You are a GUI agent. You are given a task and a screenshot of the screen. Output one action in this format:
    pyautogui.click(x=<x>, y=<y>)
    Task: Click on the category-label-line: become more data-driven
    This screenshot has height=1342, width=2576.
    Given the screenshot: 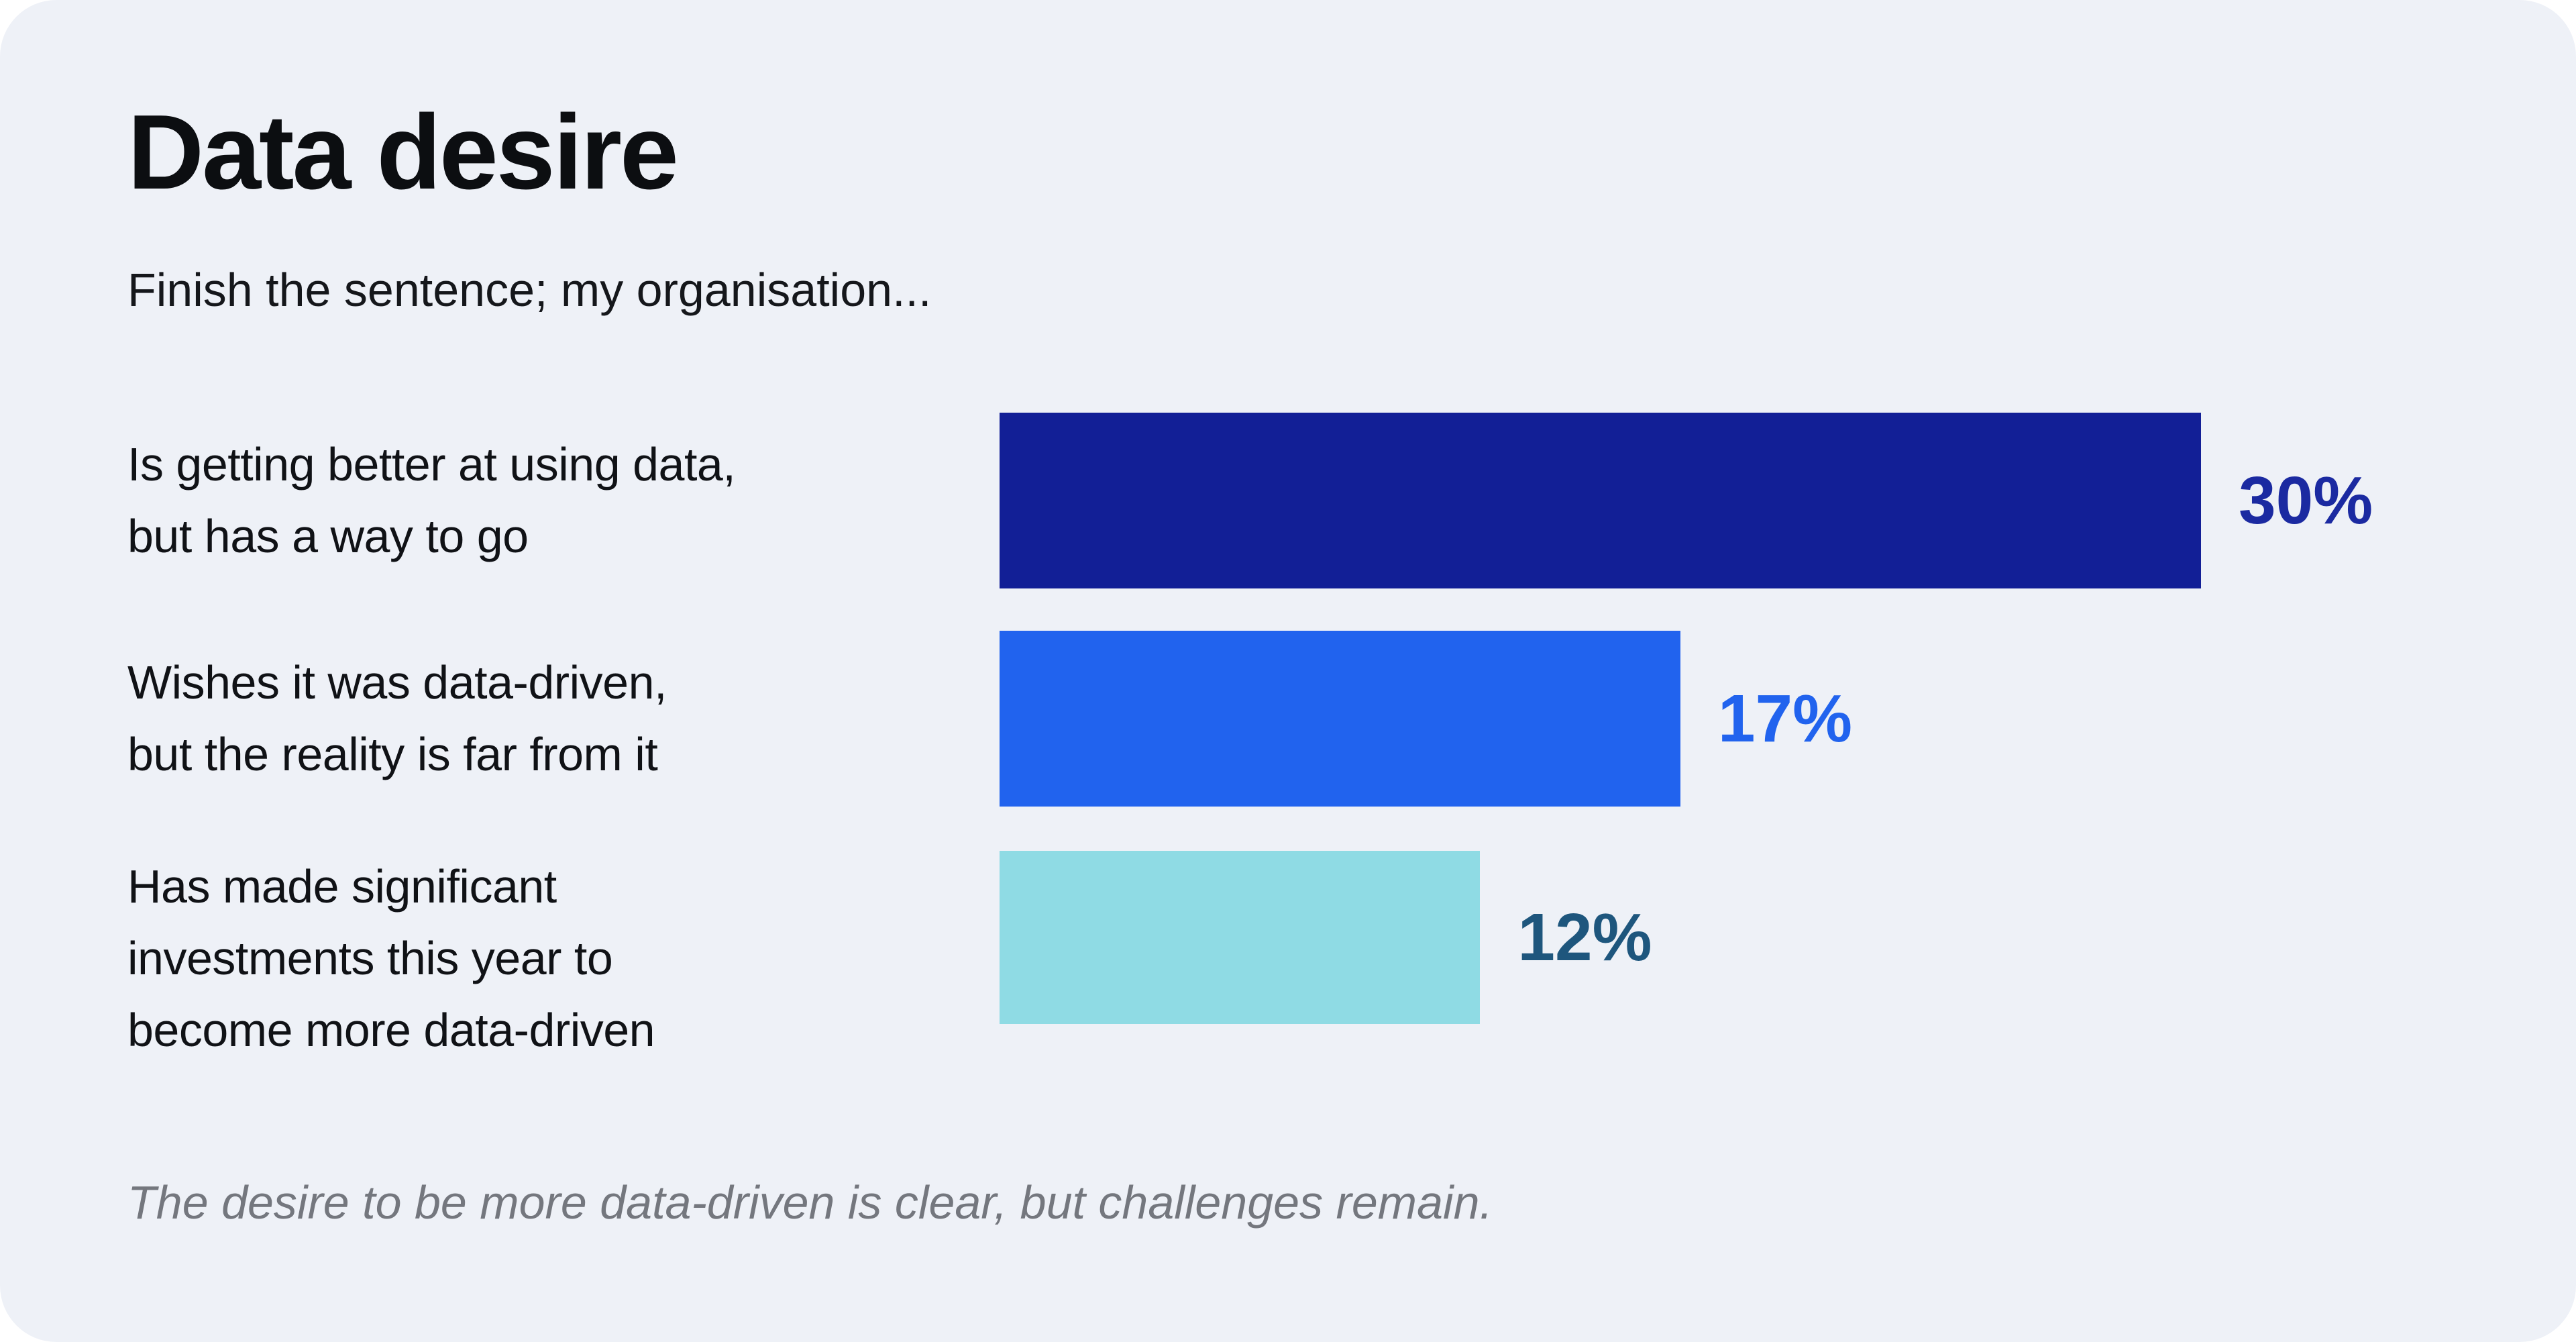 What is the action you would take?
    pyautogui.click(x=391, y=1030)
    